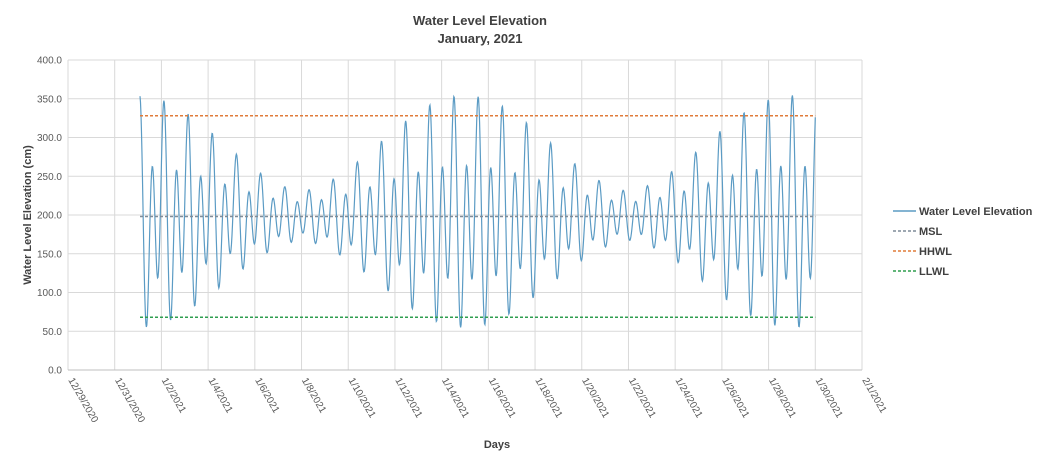 Image resolution: width=1041 pixels, height=456 pixels. I want to click on y-tick-label: 0.0, so click(55, 371).